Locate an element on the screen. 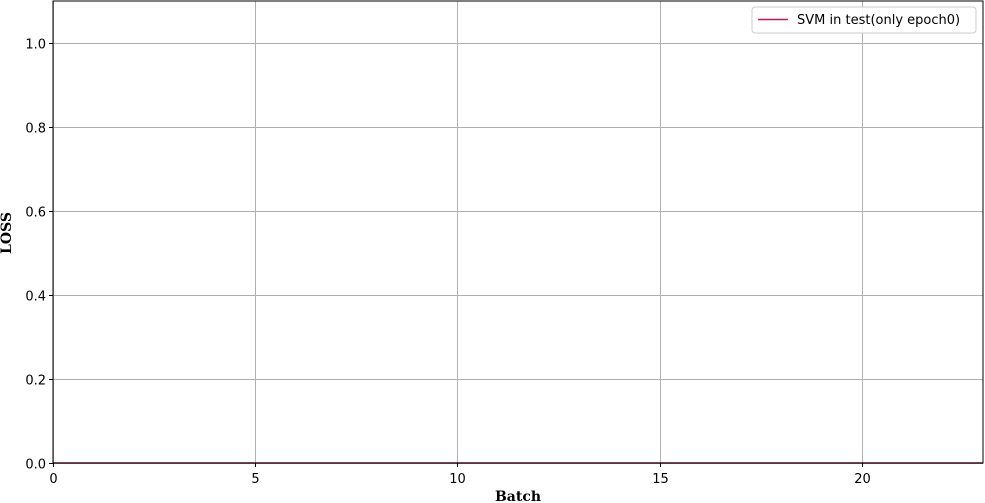 The height and width of the screenshot is (503, 985). x-tick-label: 20 is located at coordinates (862, 479).